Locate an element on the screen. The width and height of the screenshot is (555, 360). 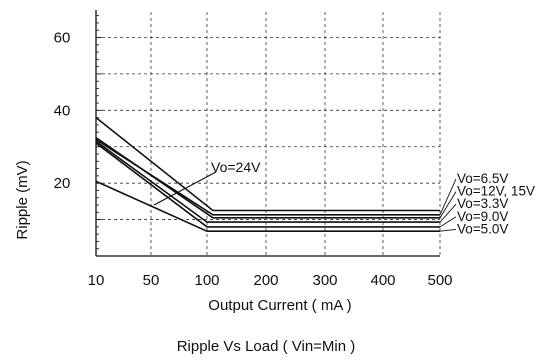
x-tick-label: 10 is located at coordinates (96, 280).